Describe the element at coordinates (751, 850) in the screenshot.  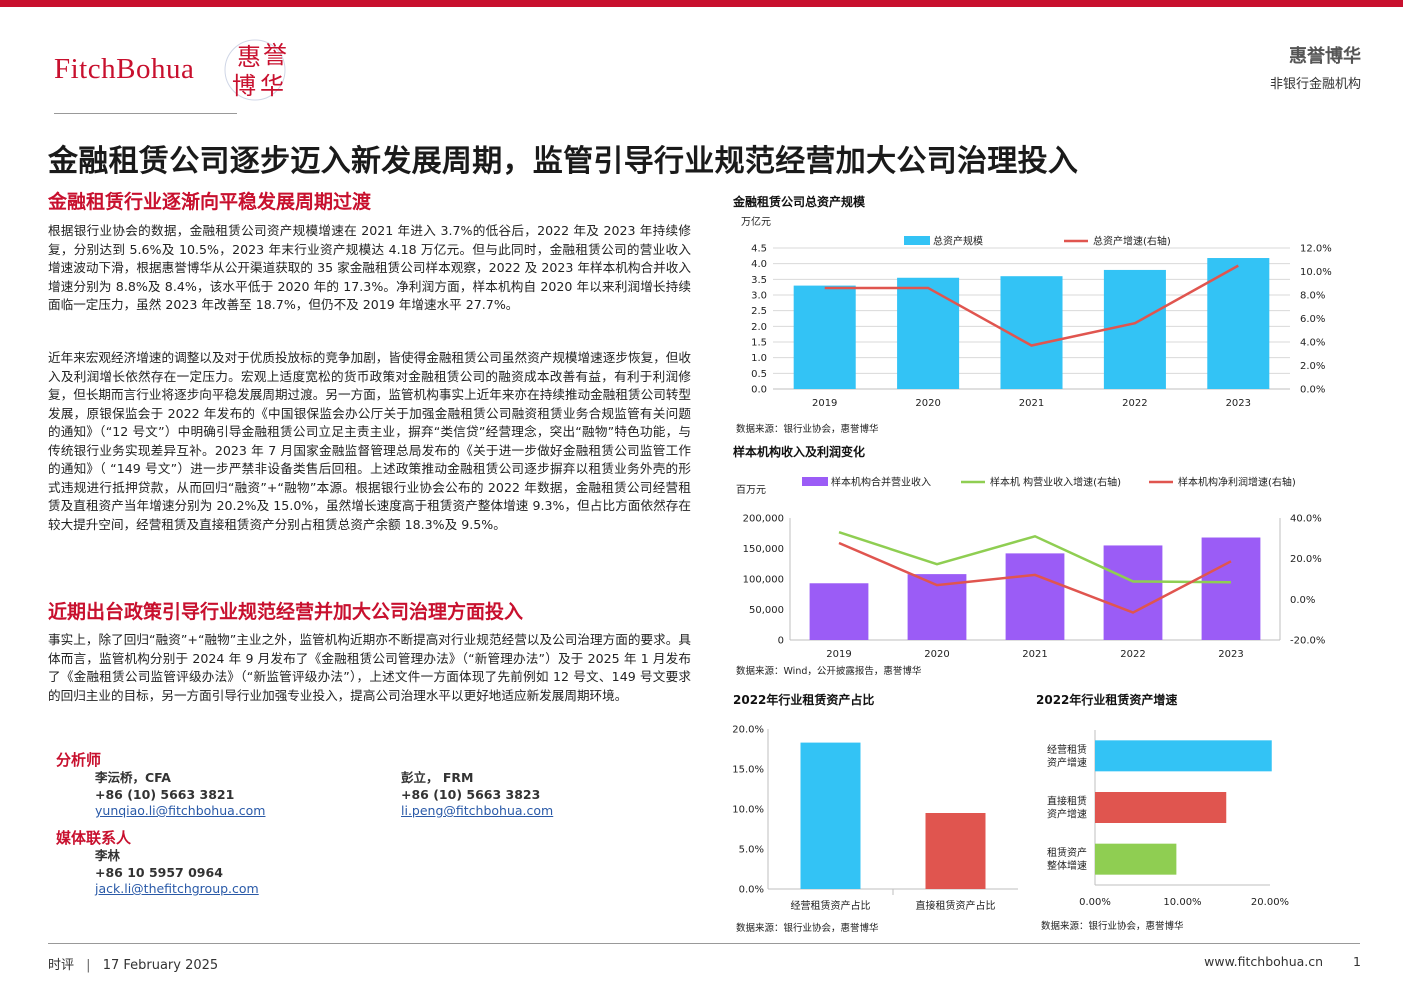
I see `y-tick-label: 5.0%` at that location.